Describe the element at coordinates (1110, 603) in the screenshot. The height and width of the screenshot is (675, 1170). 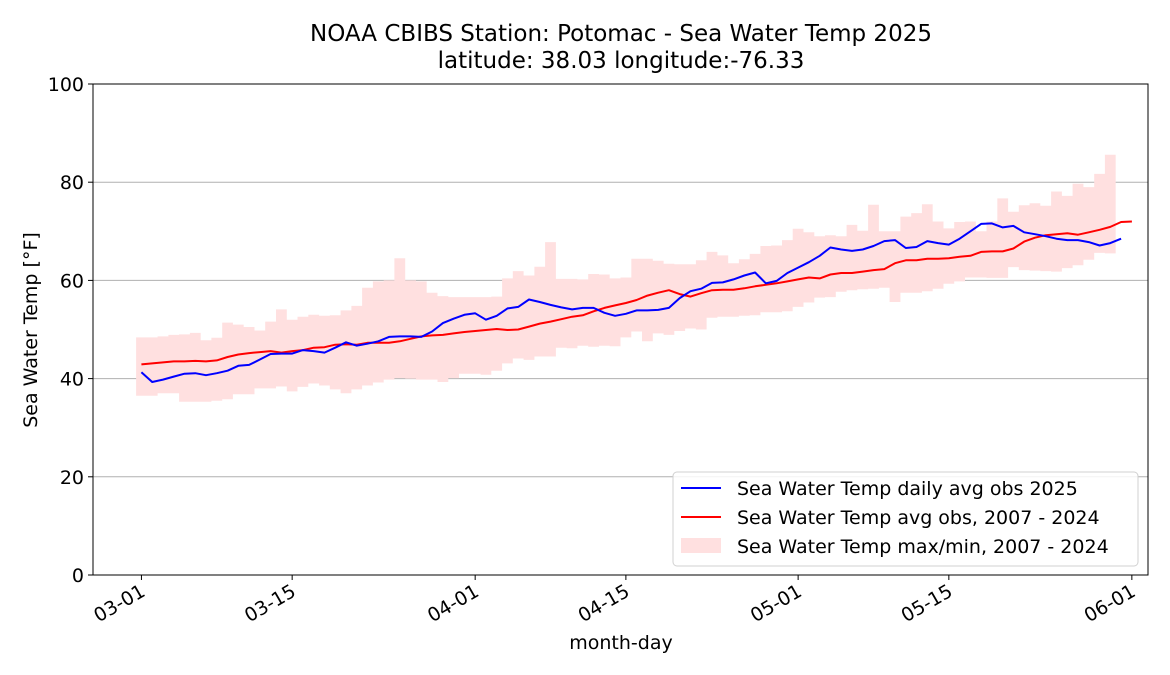
I see `x-tick-label: 06-01` at that location.